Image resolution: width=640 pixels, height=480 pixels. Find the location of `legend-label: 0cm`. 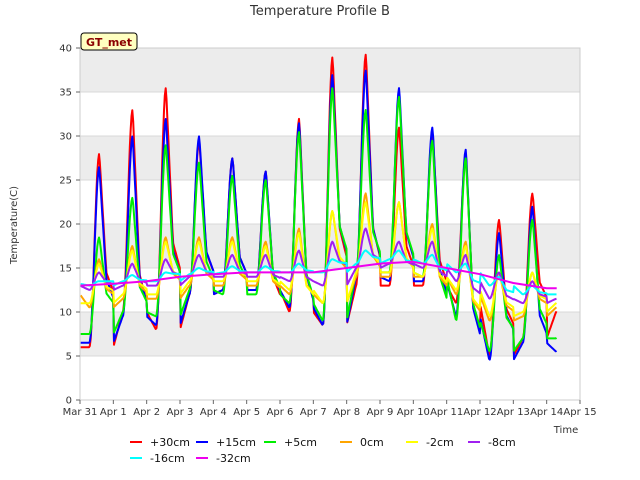

legend-label: 0cm is located at coordinates (372, 442).